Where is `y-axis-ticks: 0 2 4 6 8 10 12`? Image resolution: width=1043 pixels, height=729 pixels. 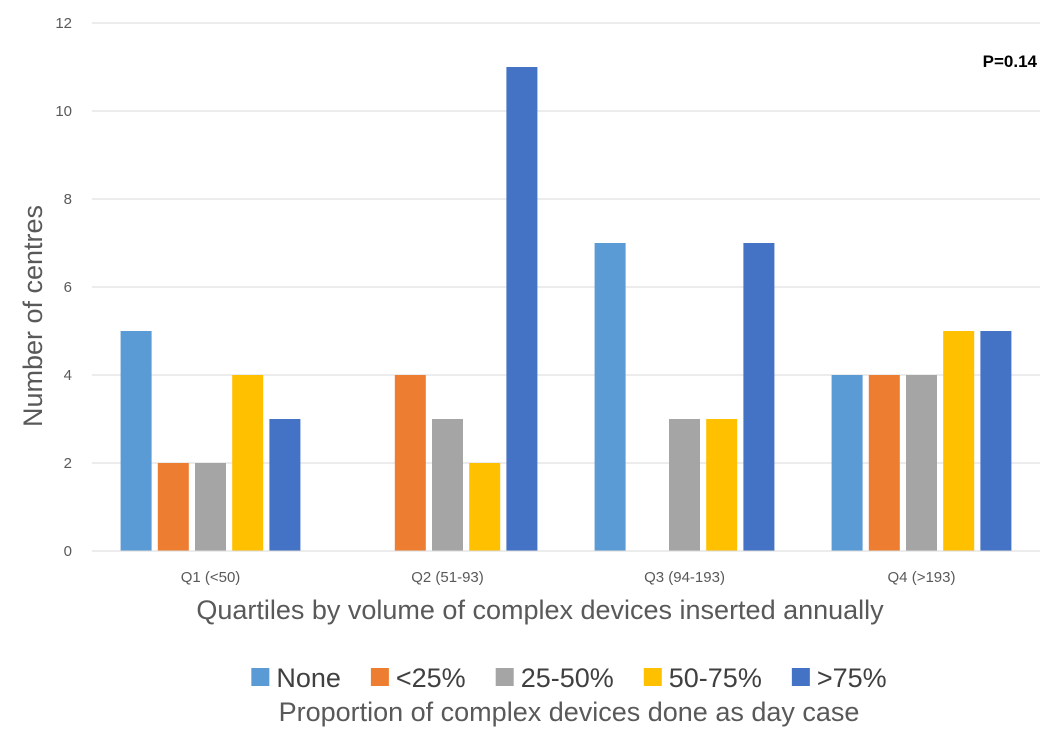
y-axis-ticks: 0 2 4 6 8 10 12 is located at coordinates (63, 287).